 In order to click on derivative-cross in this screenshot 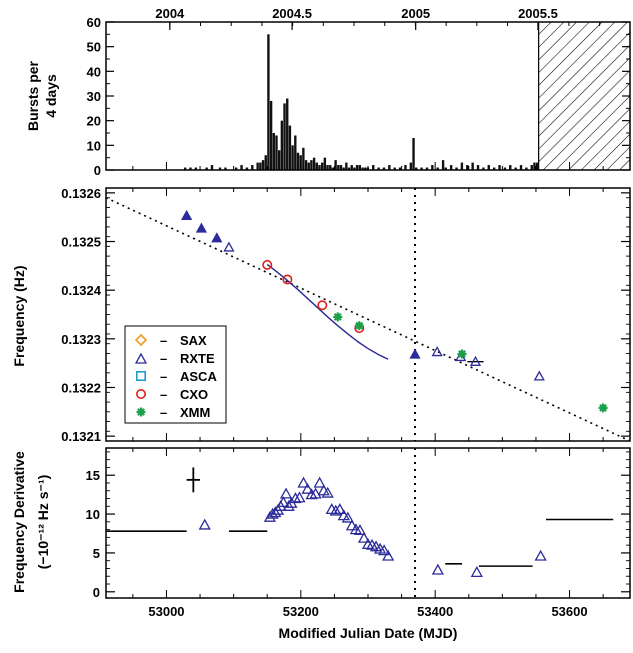, I will do `click(193, 480)`.